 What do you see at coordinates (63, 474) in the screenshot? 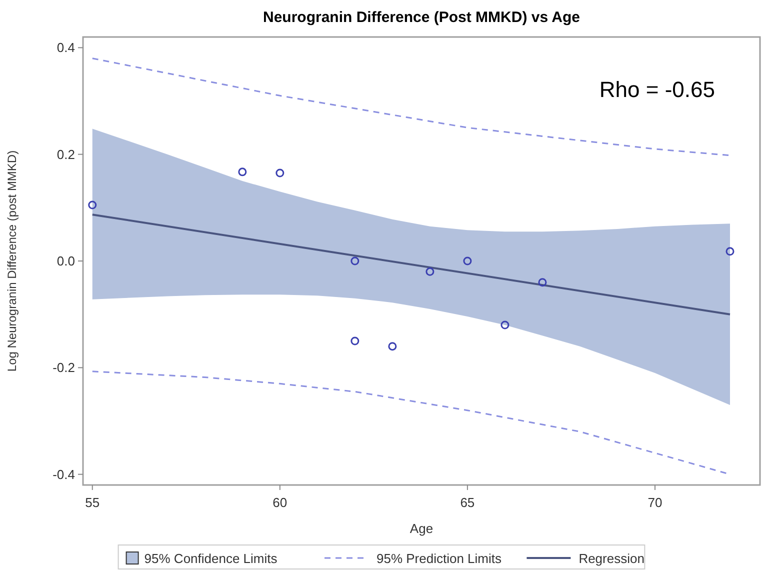
I see `y-tick-label: -0.4` at bounding box center [63, 474].